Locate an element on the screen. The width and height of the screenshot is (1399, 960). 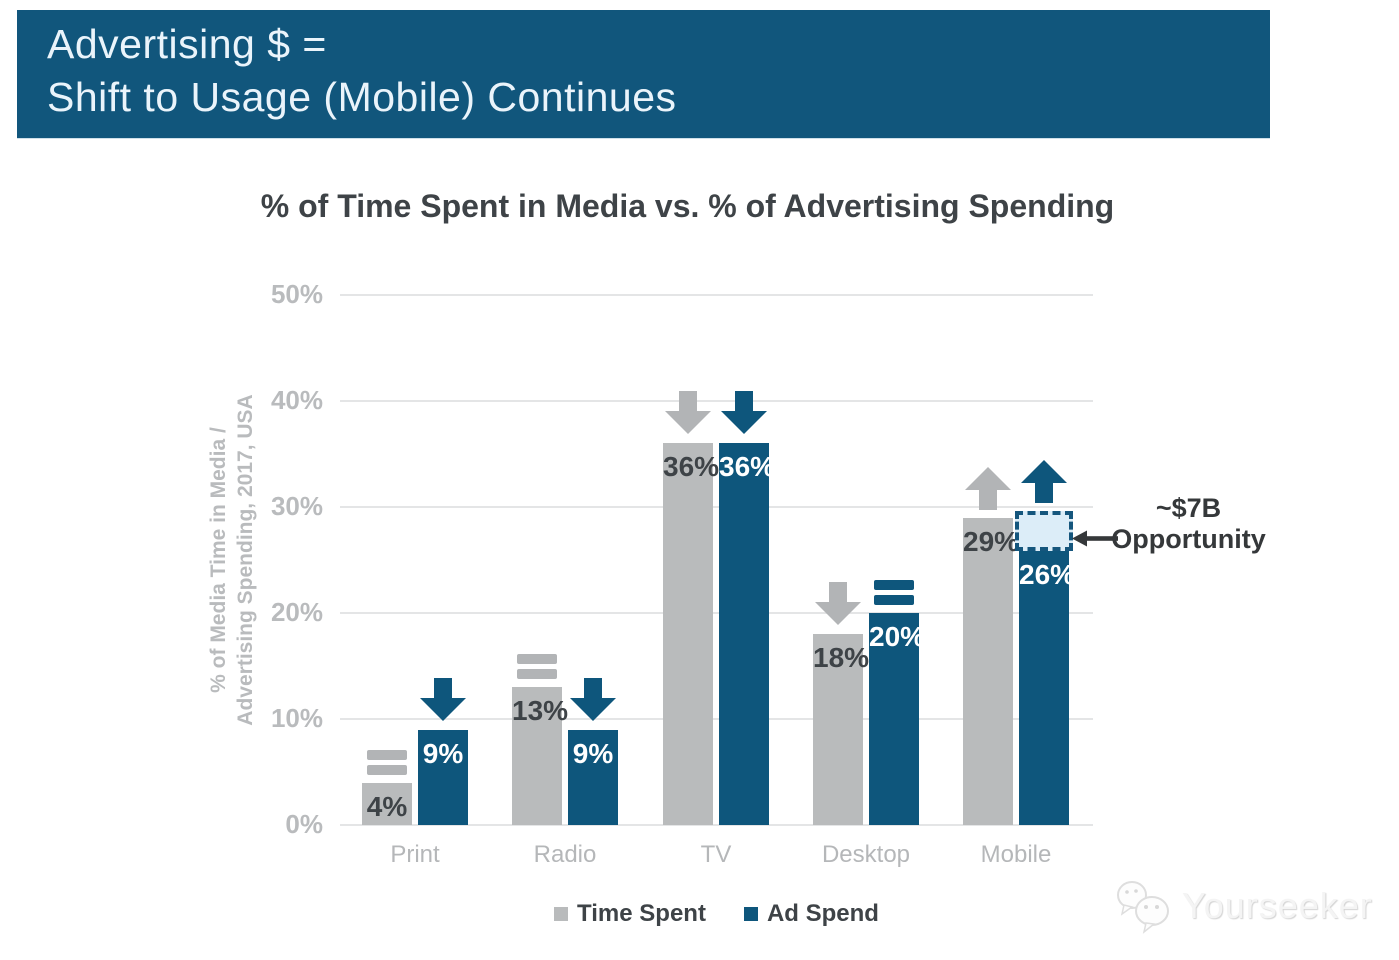
annotation-line1: ~$7B is located at coordinates (1188, 508).